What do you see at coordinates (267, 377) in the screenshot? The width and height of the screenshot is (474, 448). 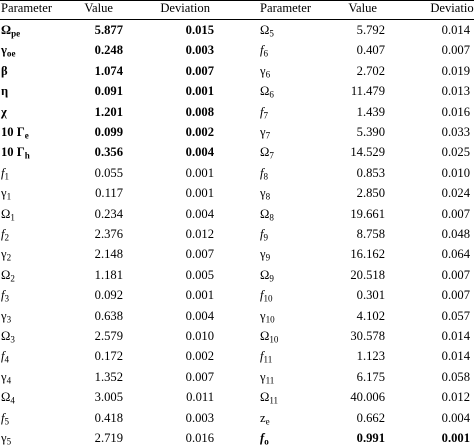 I see `parameter-right: γ11` at bounding box center [267, 377].